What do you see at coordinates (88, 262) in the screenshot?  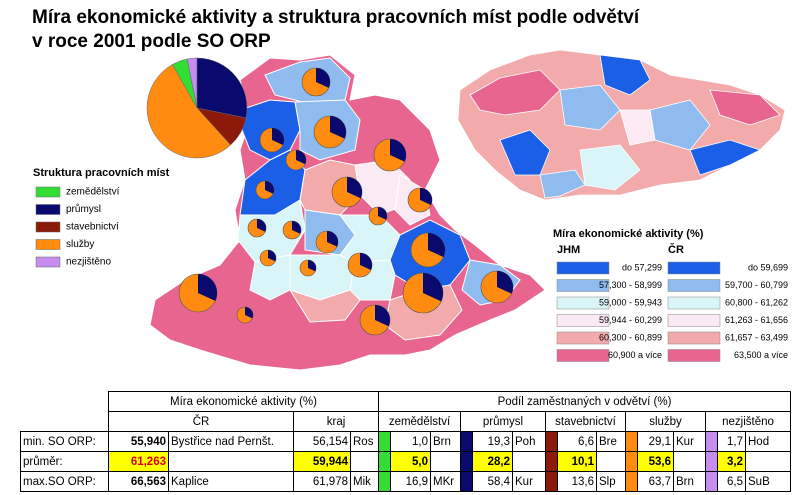 I see `legend-label: nezjištěno` at bounding box center [88, 262].